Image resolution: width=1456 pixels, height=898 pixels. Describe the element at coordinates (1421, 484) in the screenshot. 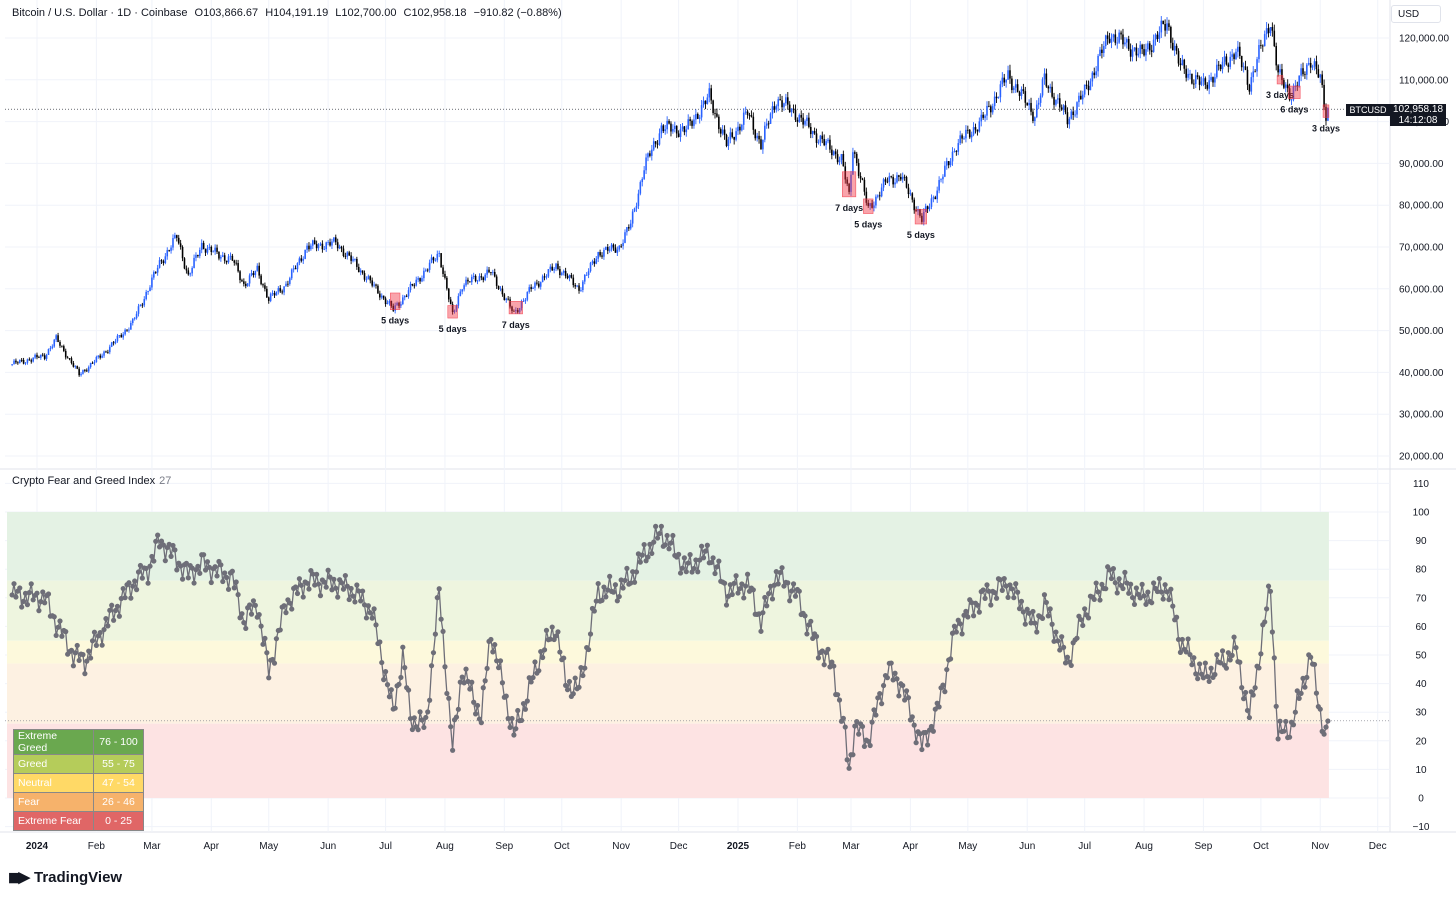

I see `fg-tick-label: 110` at that location.